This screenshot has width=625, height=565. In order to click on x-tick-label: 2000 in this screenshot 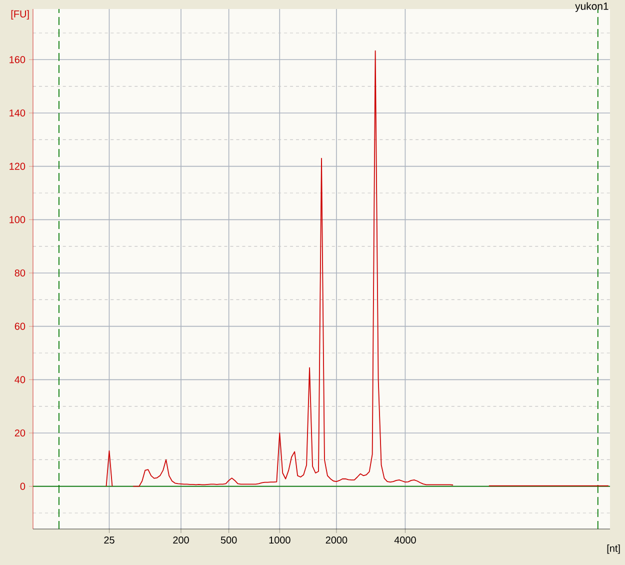, I will do `click(337, 540)`.